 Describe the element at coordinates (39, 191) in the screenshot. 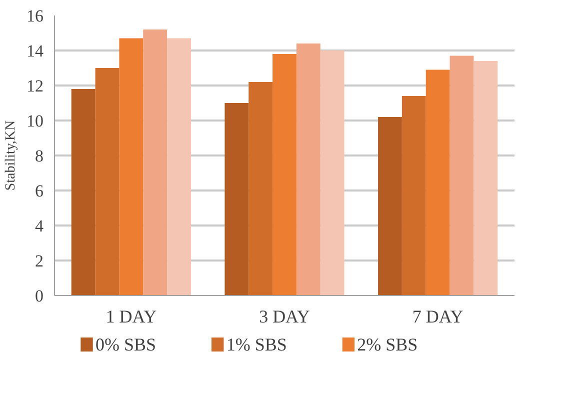

I see `y-tick-label: 6` at that location.